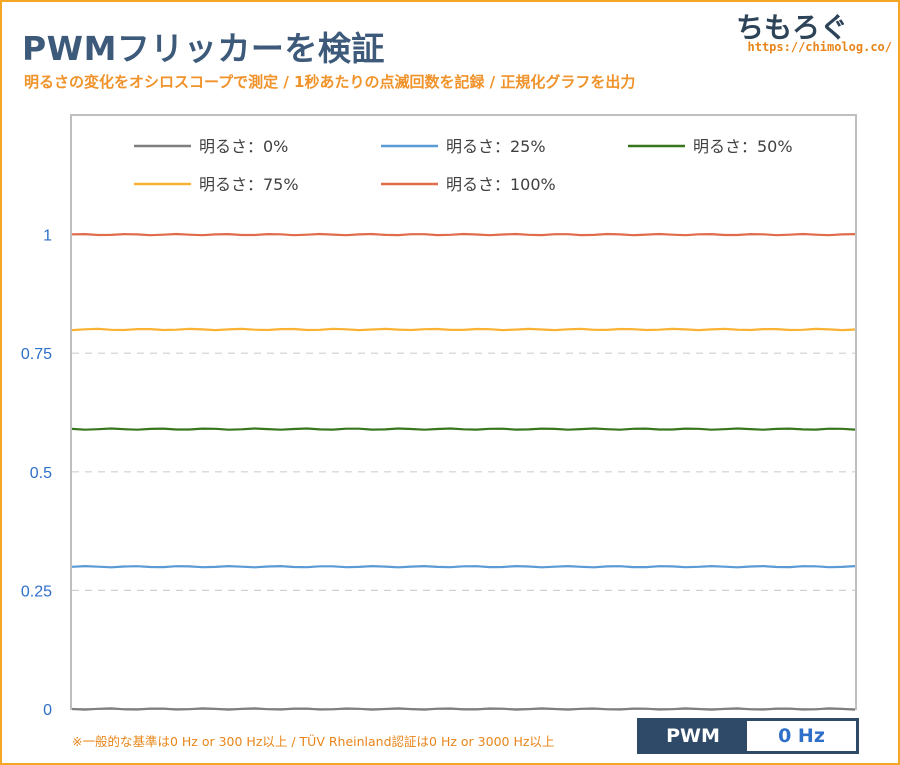 This screenshot has width=900, height=765. I want to click on pwm-badge: PWM 0 Hz, so click(748, 736).